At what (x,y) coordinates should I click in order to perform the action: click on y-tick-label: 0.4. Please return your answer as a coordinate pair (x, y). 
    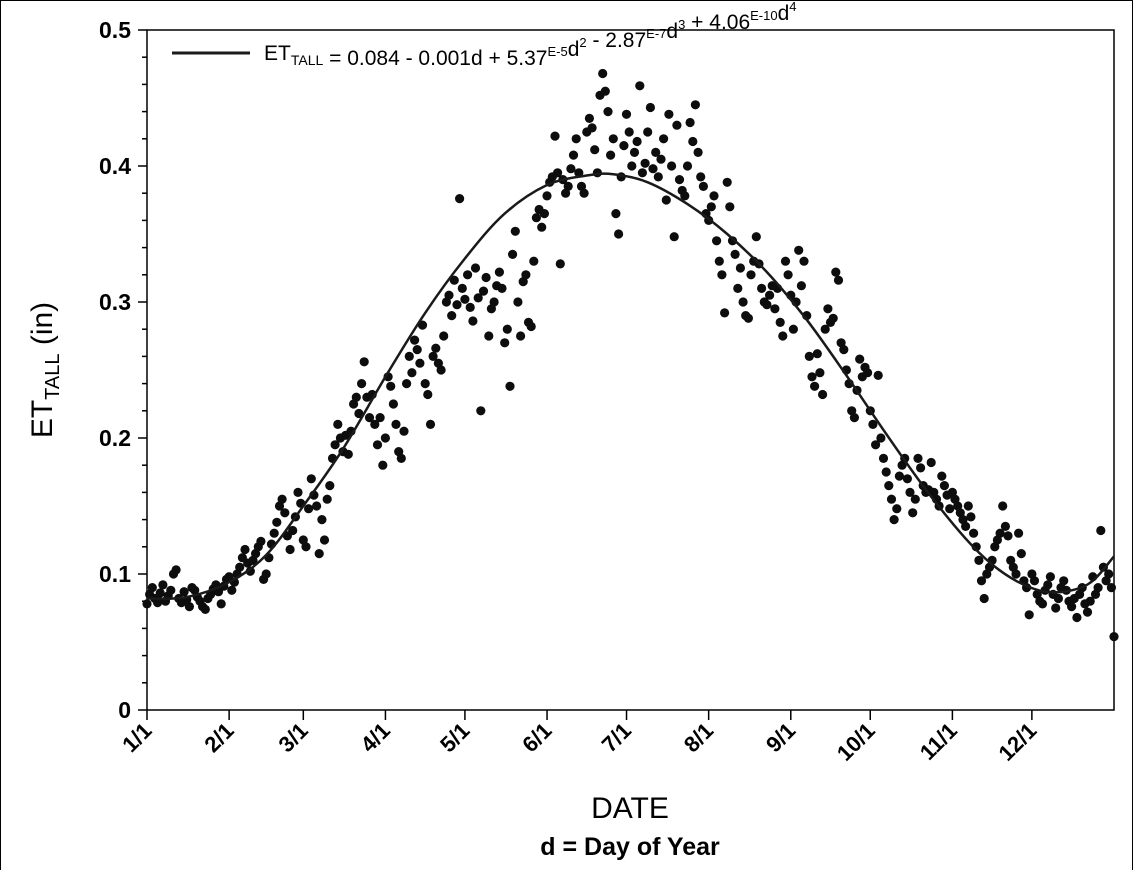
    Looking at the image, I should click on (115, 166).